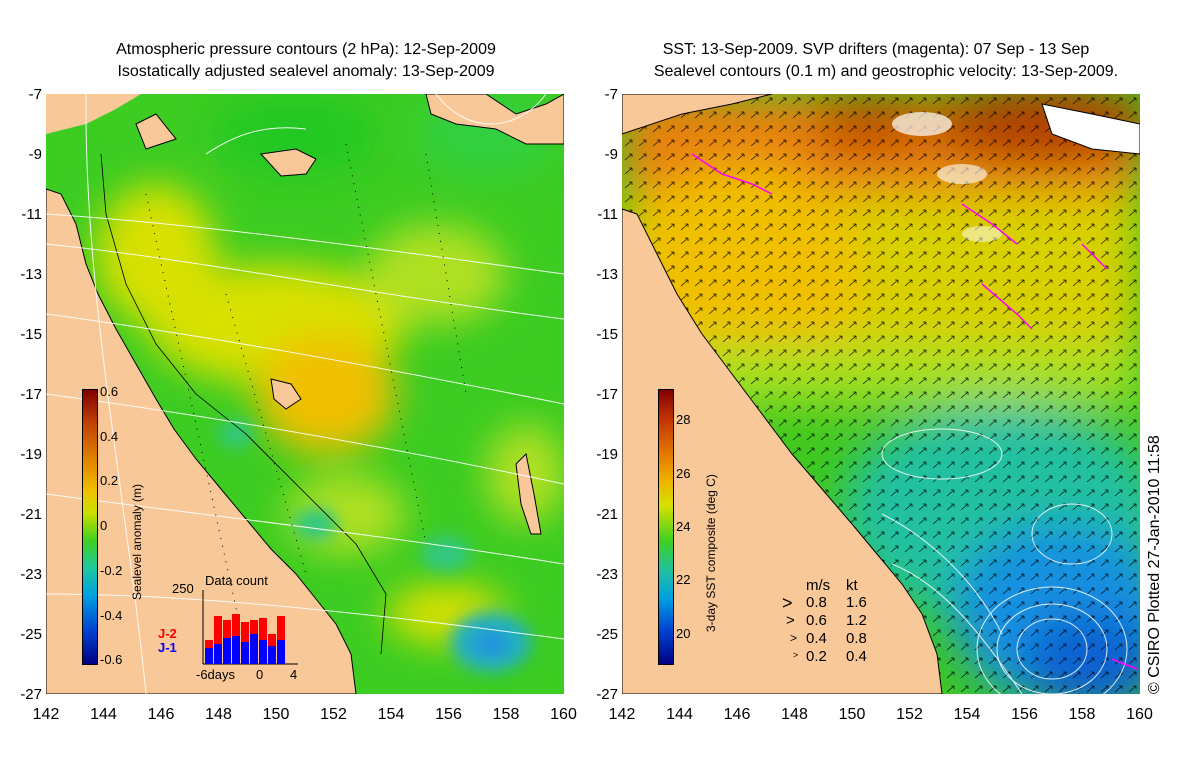 Image resolution: width=1200 pixels, height=780 pixels. What do you see at coordinates (31, 694) in the screenshot?
I see `left-ytick-10: -27` at bounding box center [31, 694].